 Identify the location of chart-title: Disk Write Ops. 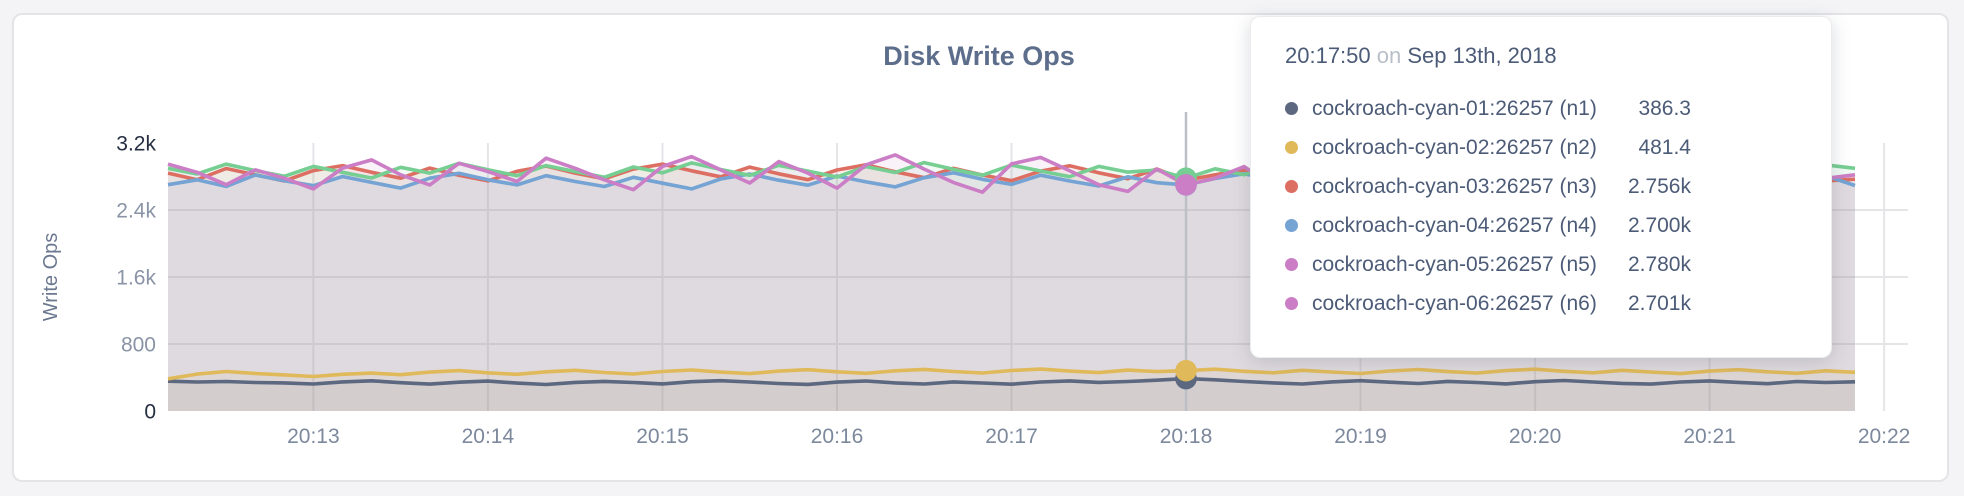
(979, 56).